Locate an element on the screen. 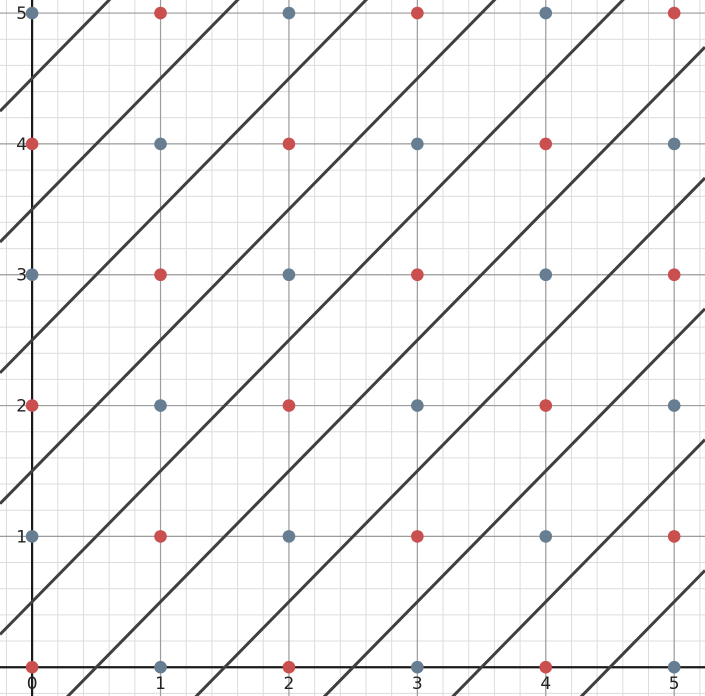 This screenshot has height=696, width=705. y-tick-label: 4 is located at coordinates (21, 145).